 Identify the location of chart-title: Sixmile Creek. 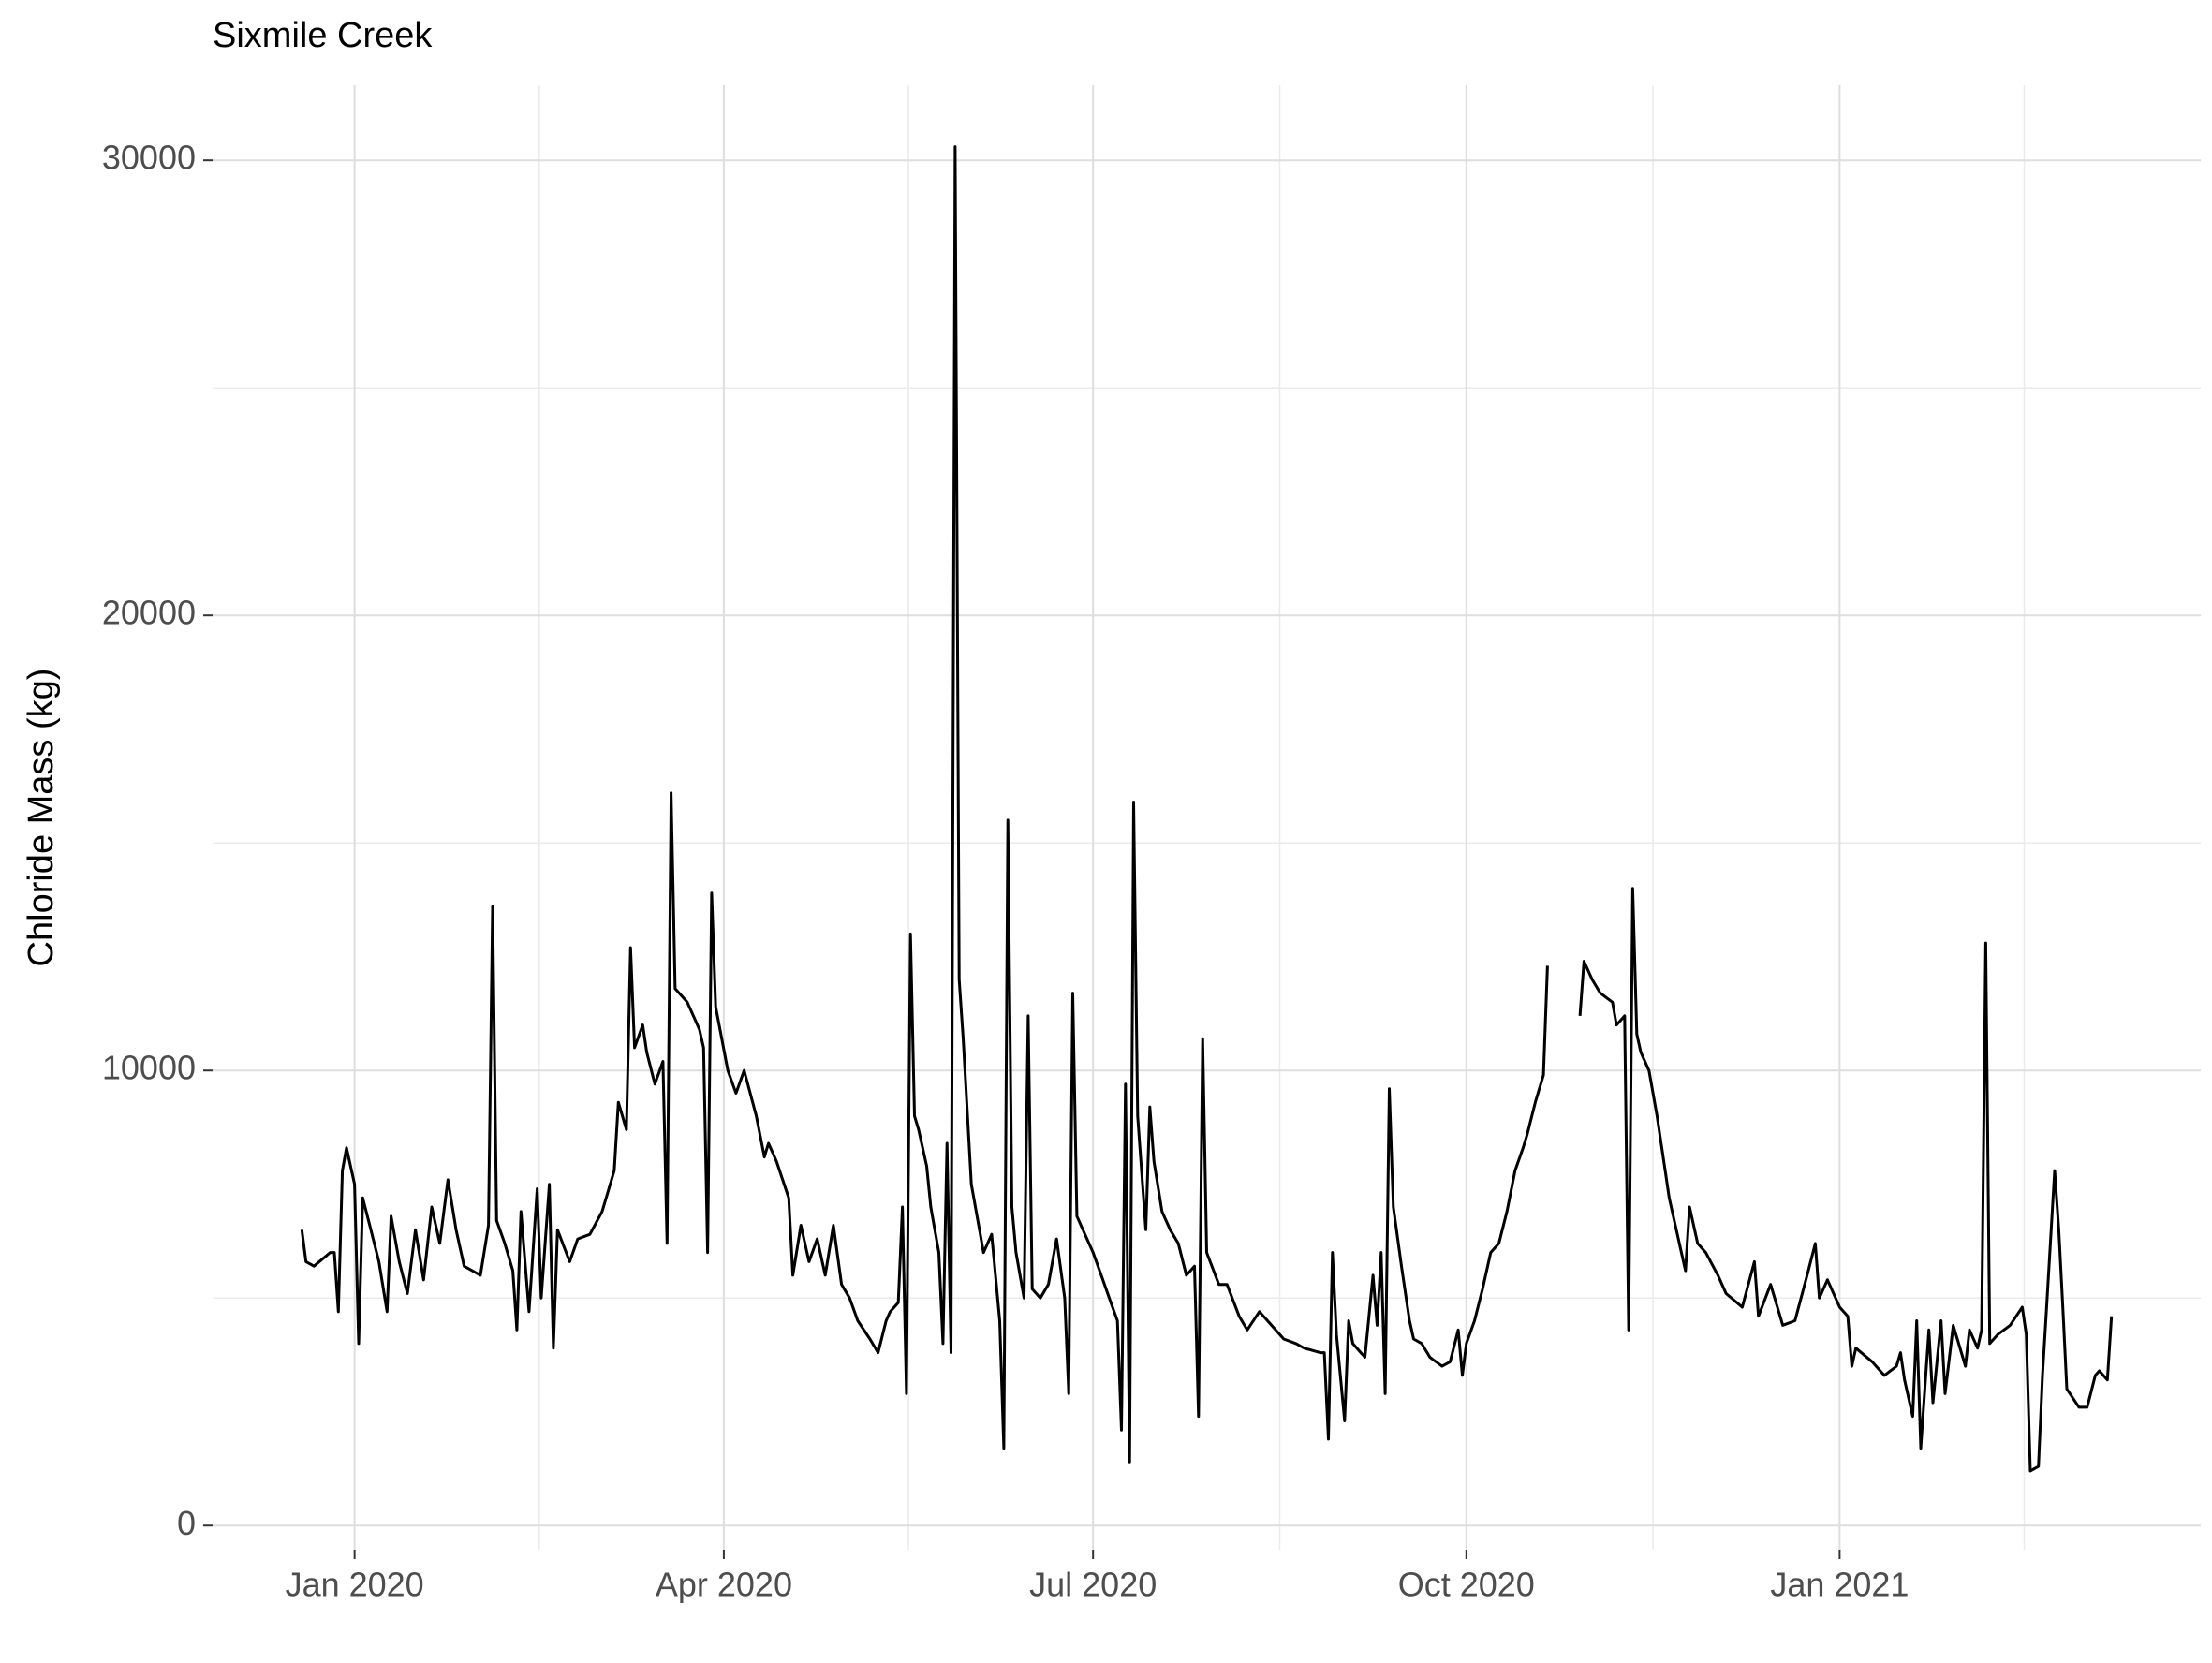
(323, 35).